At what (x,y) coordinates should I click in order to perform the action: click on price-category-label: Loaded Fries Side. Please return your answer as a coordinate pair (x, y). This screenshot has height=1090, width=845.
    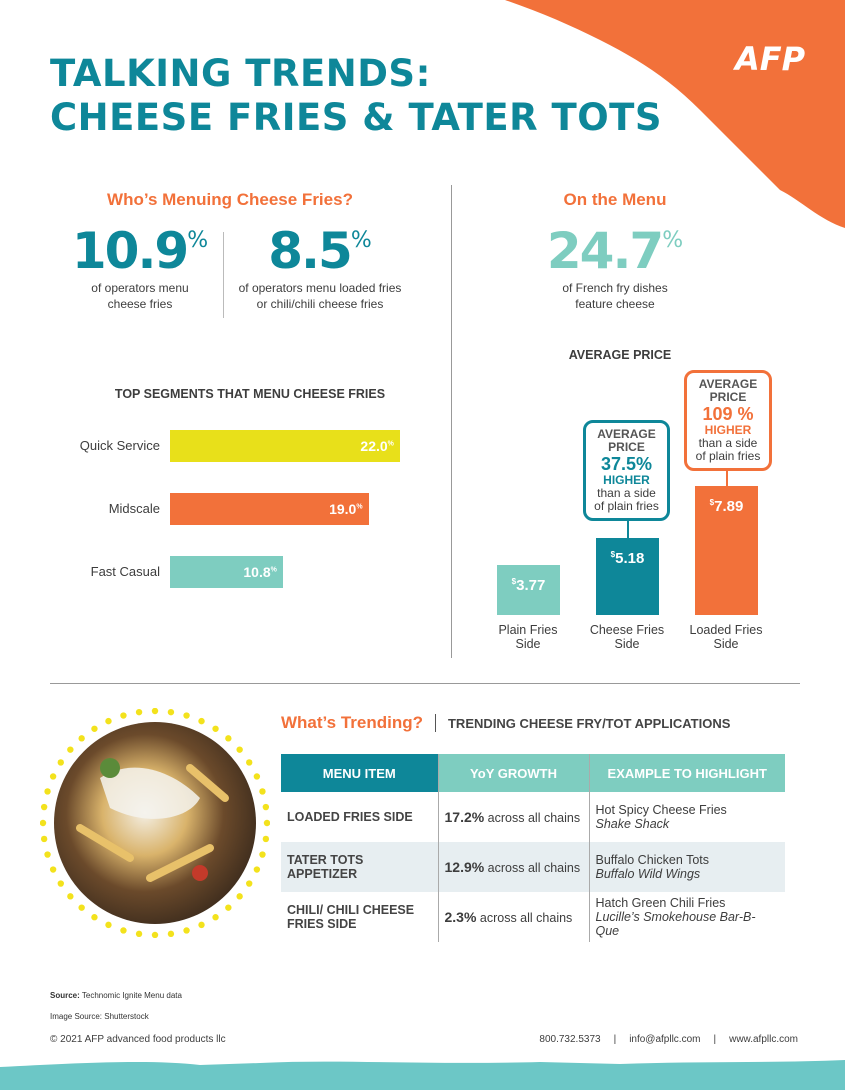
    Looking at the image, I should click on (726, 637).